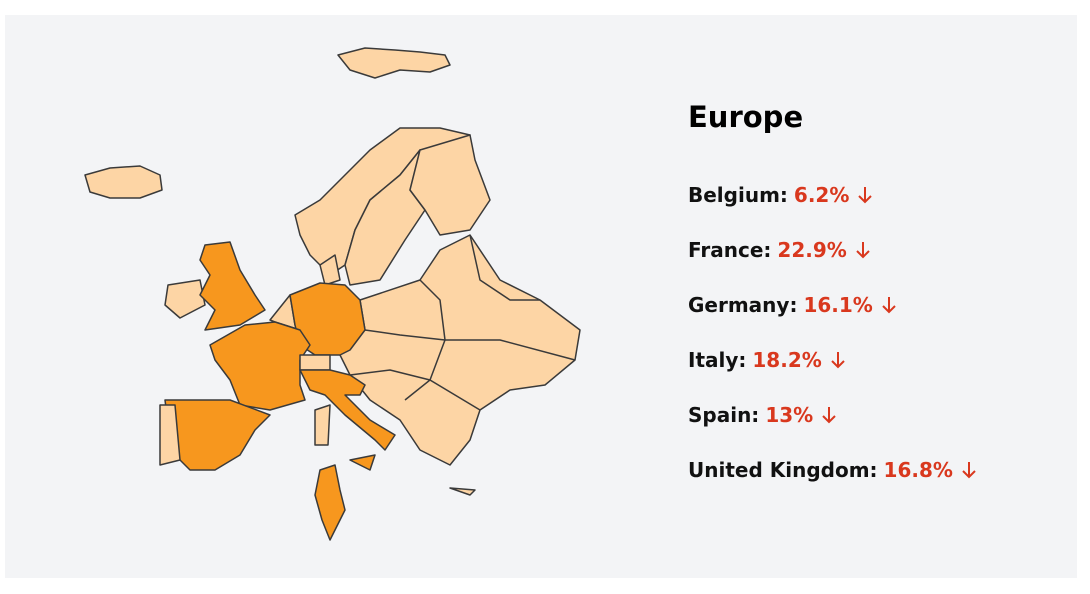 The height and width of the screenshot is (594, 1090). I want to click on list-item: Belgium: 6.2%, so click(832, 194).